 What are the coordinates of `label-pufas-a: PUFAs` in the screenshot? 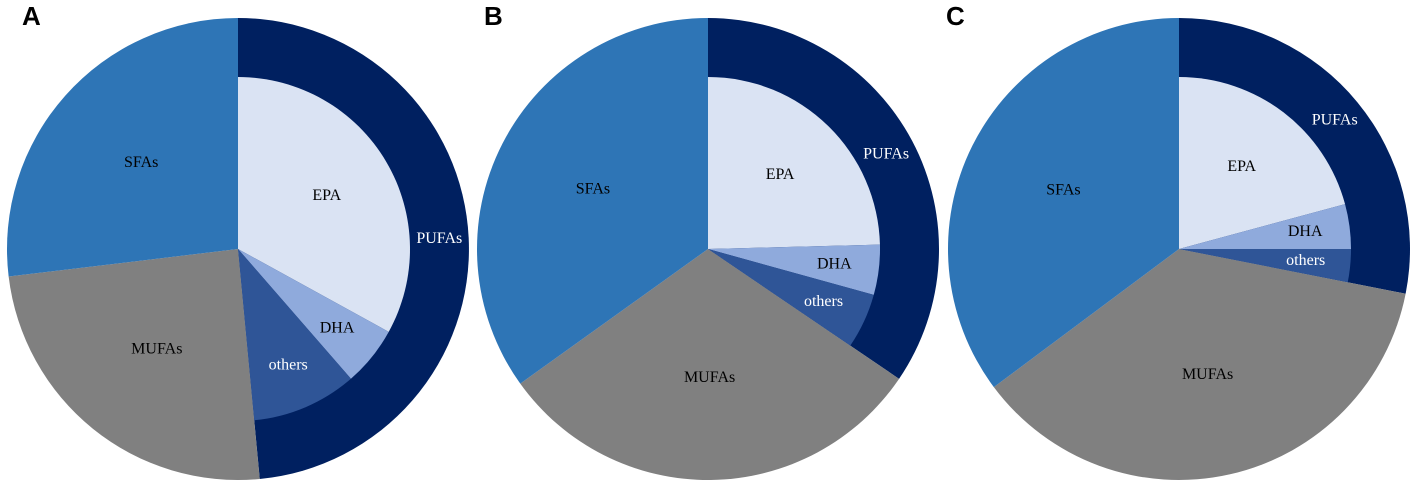 It's located at (439, 238).